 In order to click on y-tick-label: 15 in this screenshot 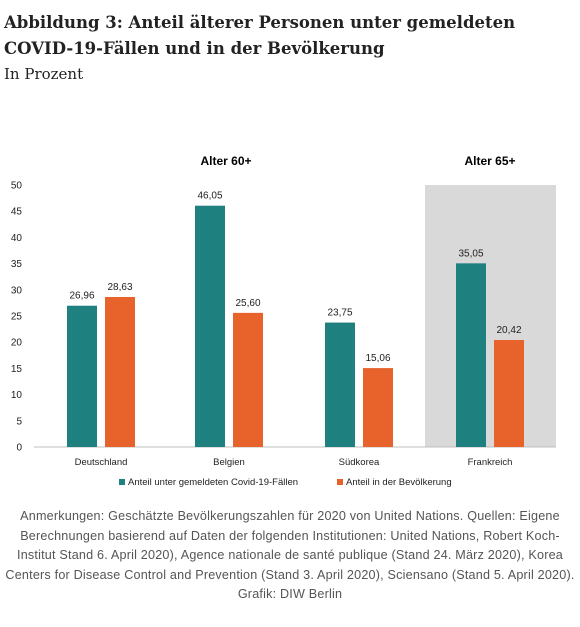, I will do `click(17, 369)`.